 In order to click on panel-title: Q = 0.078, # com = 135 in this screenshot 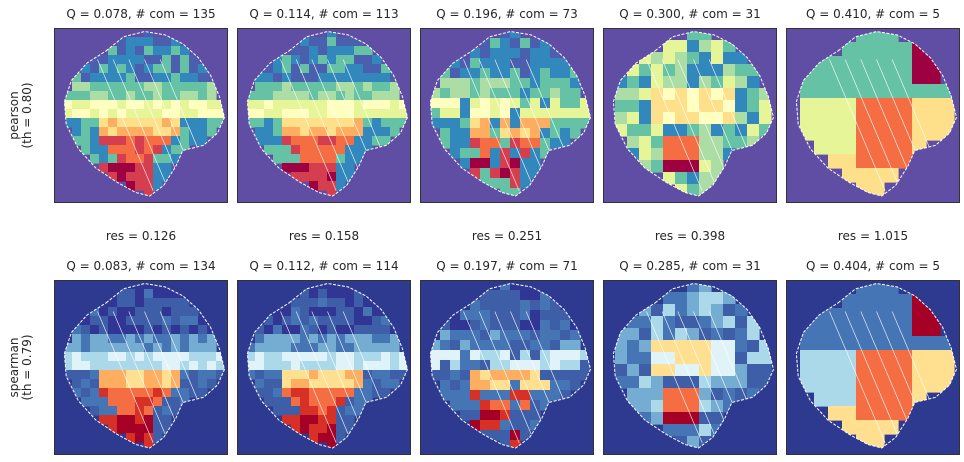, I will do `click(140, 14)`.